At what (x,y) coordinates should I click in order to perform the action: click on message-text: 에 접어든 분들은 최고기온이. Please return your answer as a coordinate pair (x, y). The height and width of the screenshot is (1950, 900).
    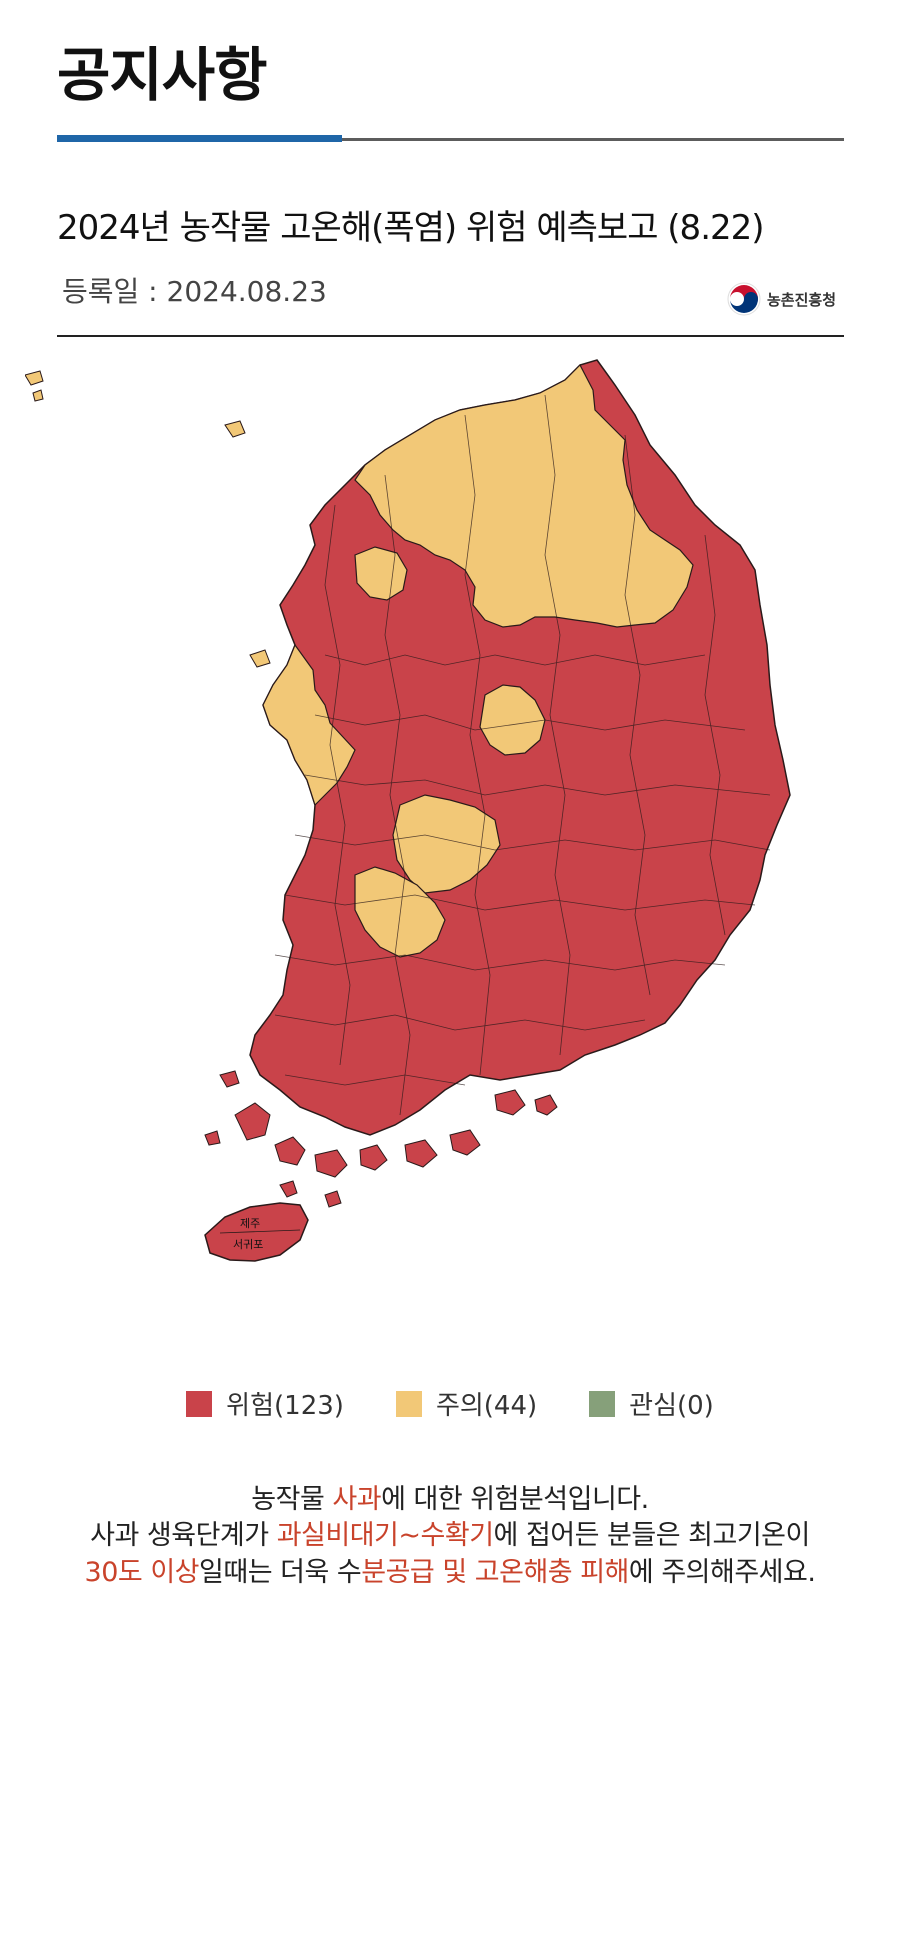
    Looking at the image, I should click on (652, 1536).